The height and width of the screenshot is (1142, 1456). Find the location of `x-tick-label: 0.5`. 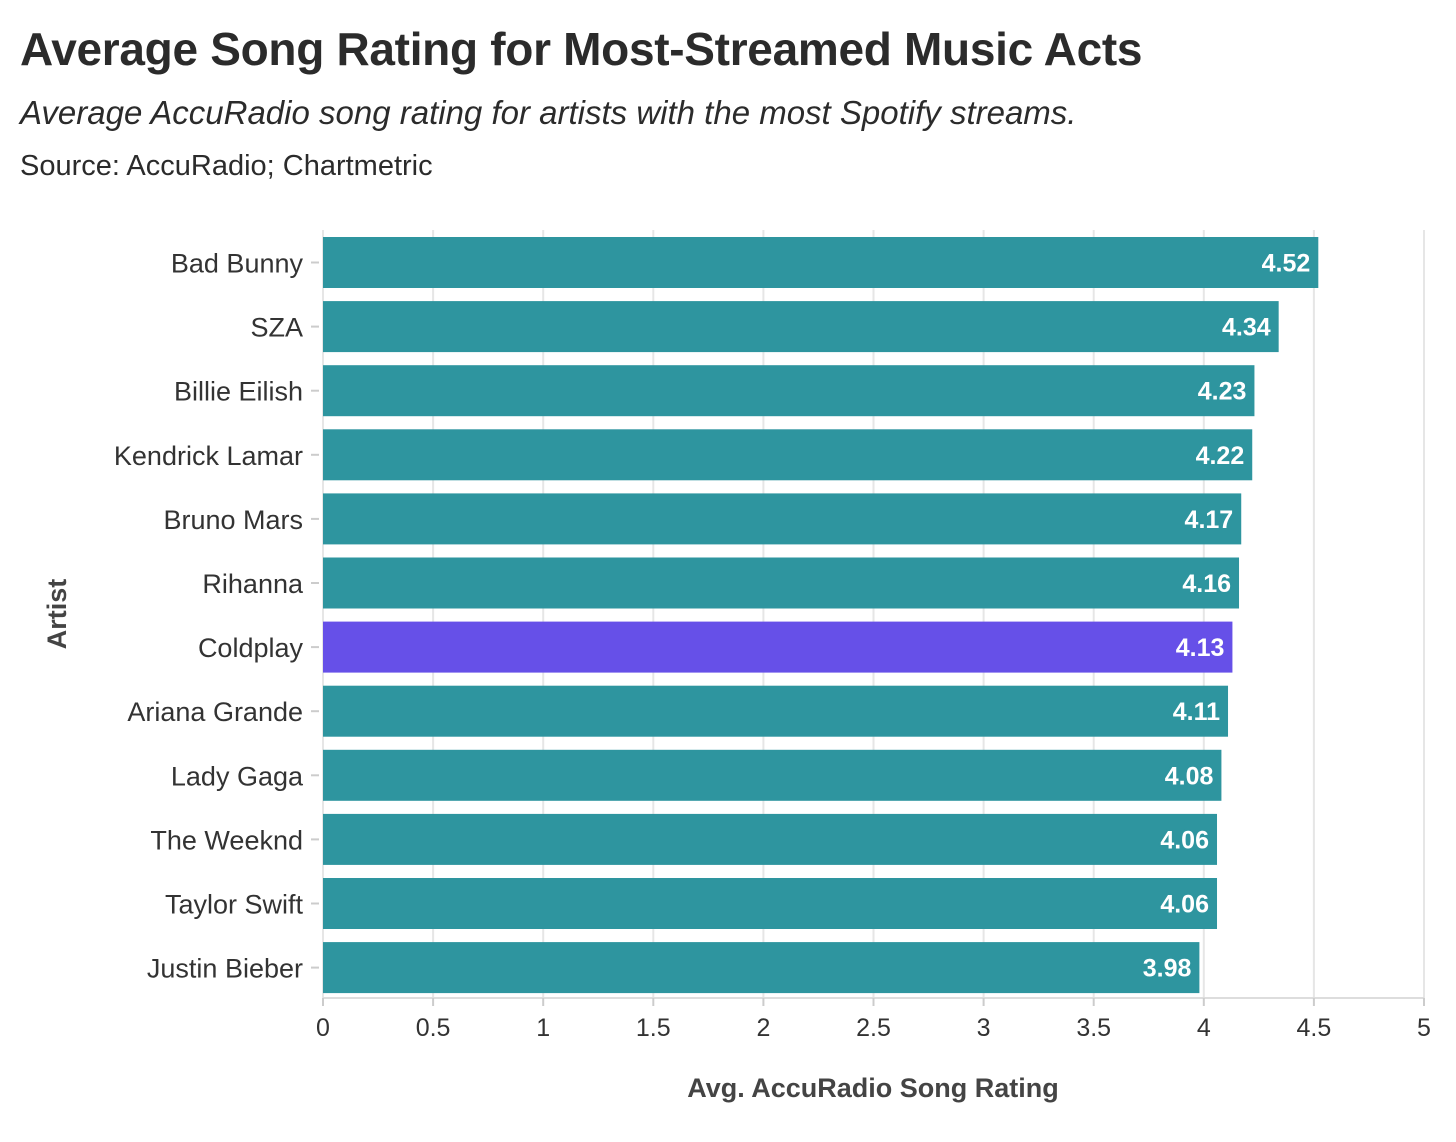

x-tick-label: 0.5 is located at coordinates (433, 1028).